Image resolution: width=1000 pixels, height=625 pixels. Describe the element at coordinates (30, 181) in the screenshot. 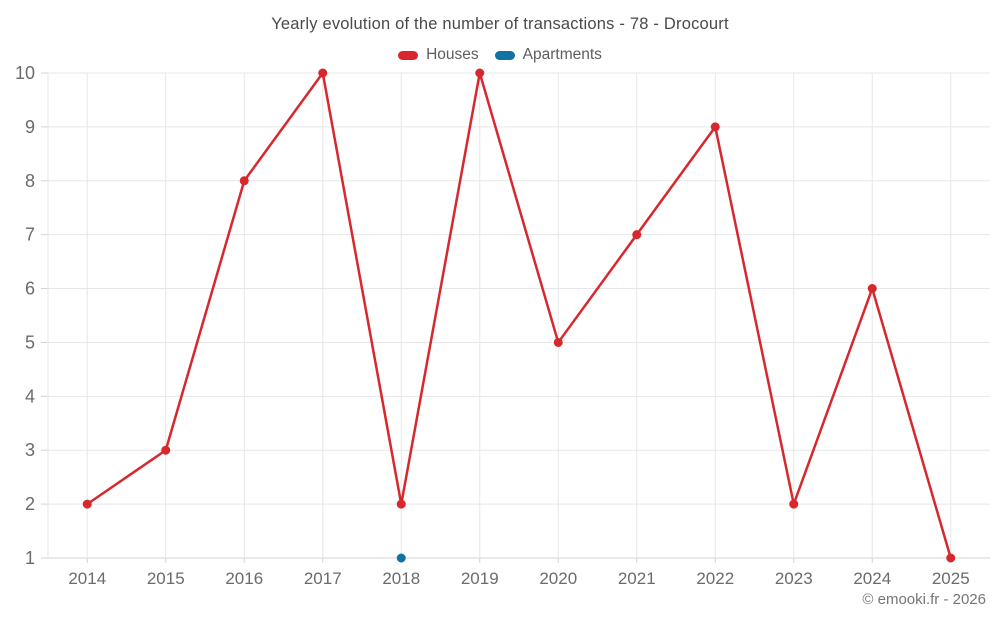

I see `y-axis-label: 8` at that location.